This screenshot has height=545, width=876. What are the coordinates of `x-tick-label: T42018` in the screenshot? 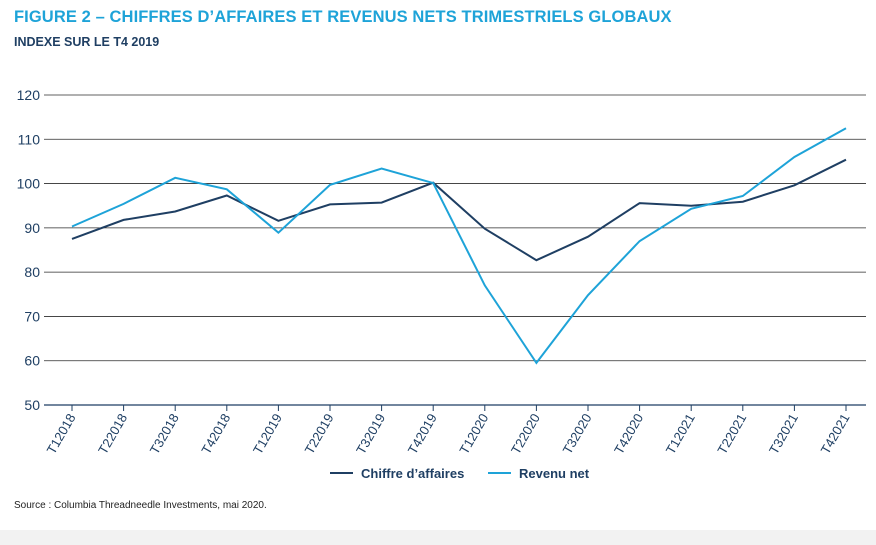 It's located at (215, 434).